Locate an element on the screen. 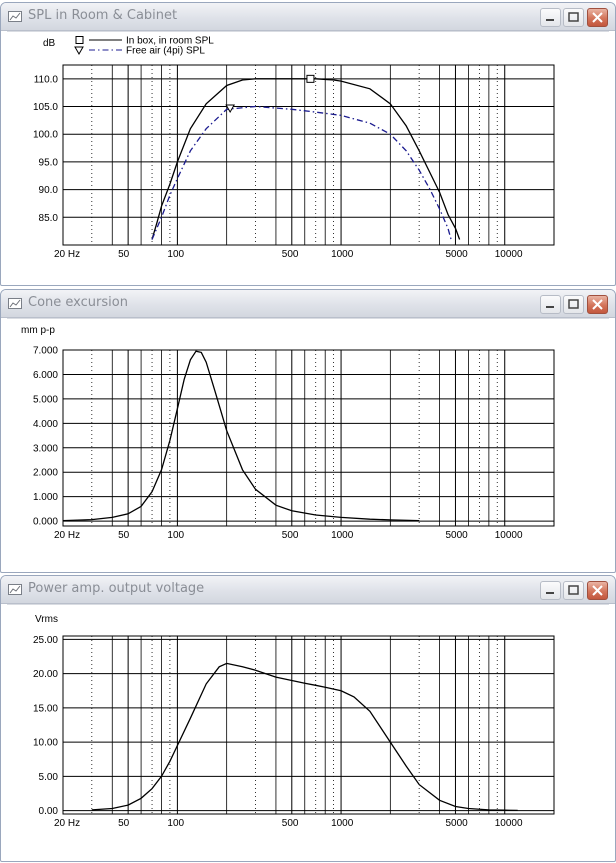 This screenshot has height=863, width=616. y-tick-label: 5.00 is located at coordinates (49, 777).